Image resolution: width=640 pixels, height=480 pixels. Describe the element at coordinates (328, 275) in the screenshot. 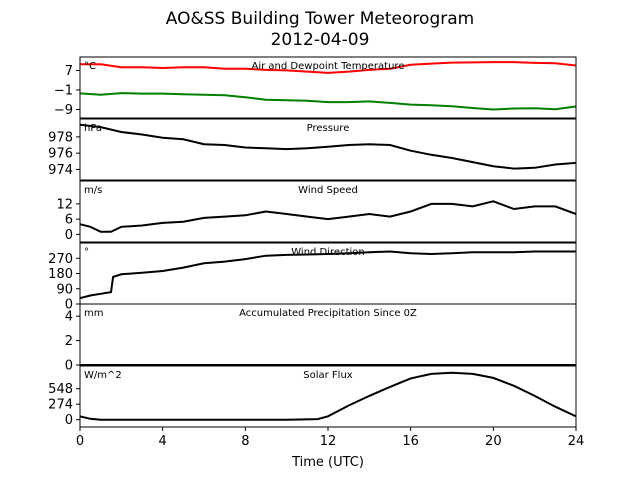

I see `series-line-wind_direction` at that location.